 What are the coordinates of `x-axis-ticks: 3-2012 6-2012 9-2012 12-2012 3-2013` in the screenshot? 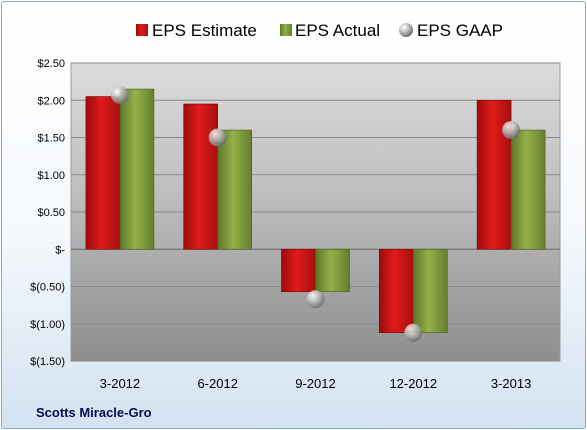 It's located at (316, 383).